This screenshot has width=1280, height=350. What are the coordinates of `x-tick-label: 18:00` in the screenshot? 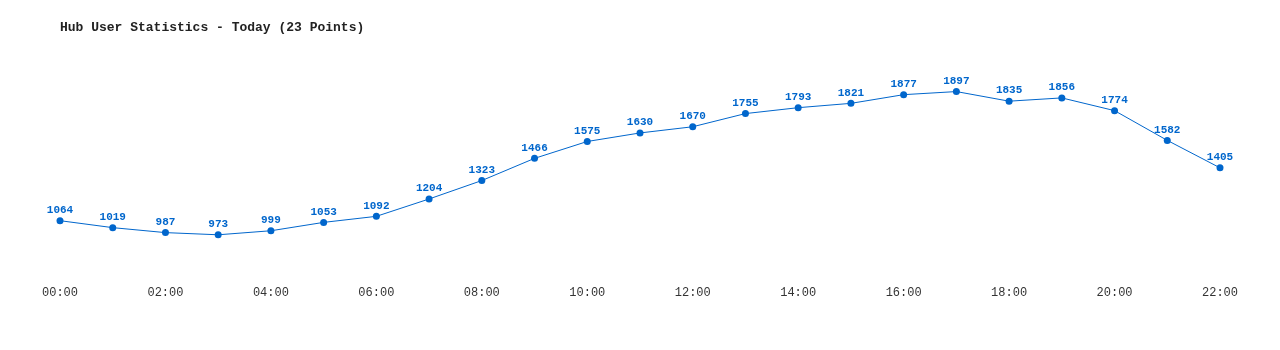 It's located at (1009, 292).